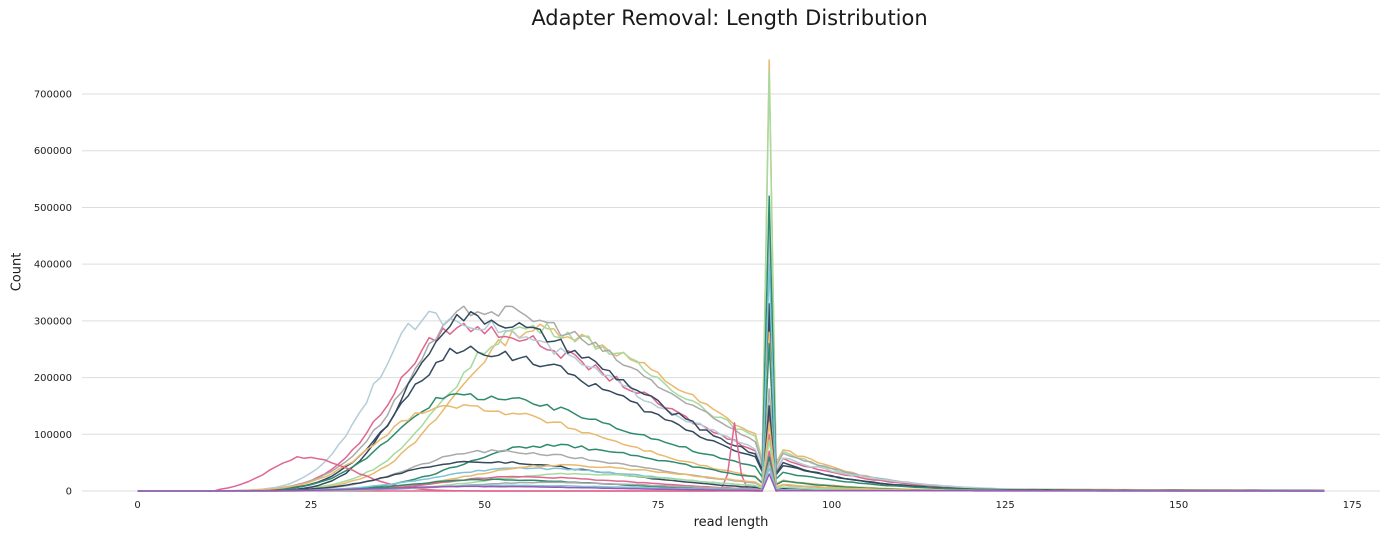 The height and width of the screenshot is (540, 1389). Describe the element at coordinates (658, 505) in the screenshot. I see `x-tick-label: 75` at that location.